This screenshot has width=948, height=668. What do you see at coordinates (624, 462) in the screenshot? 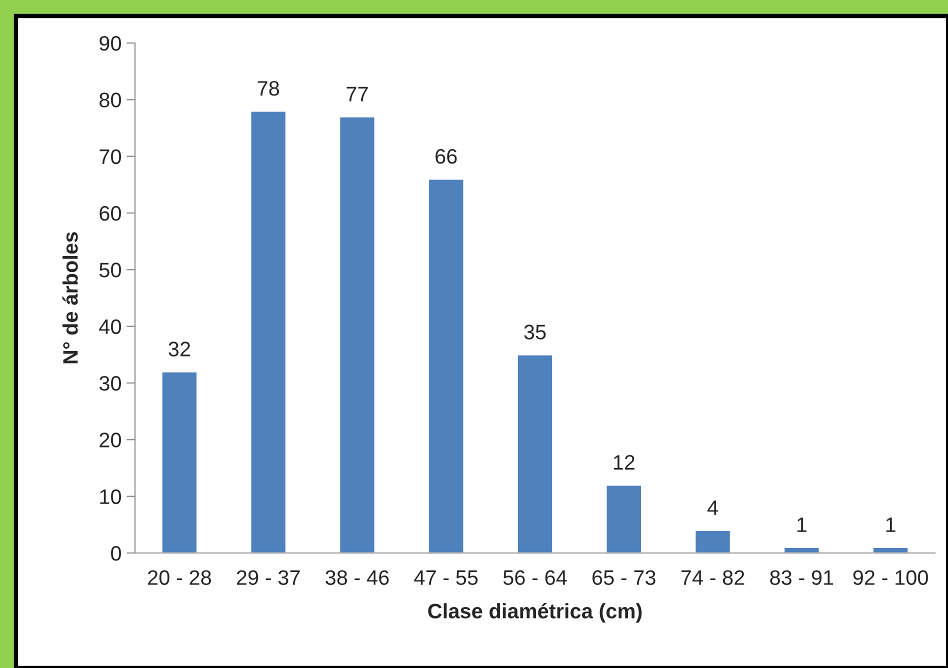
I see `data-label: 12` at bounding box center [624, 462].